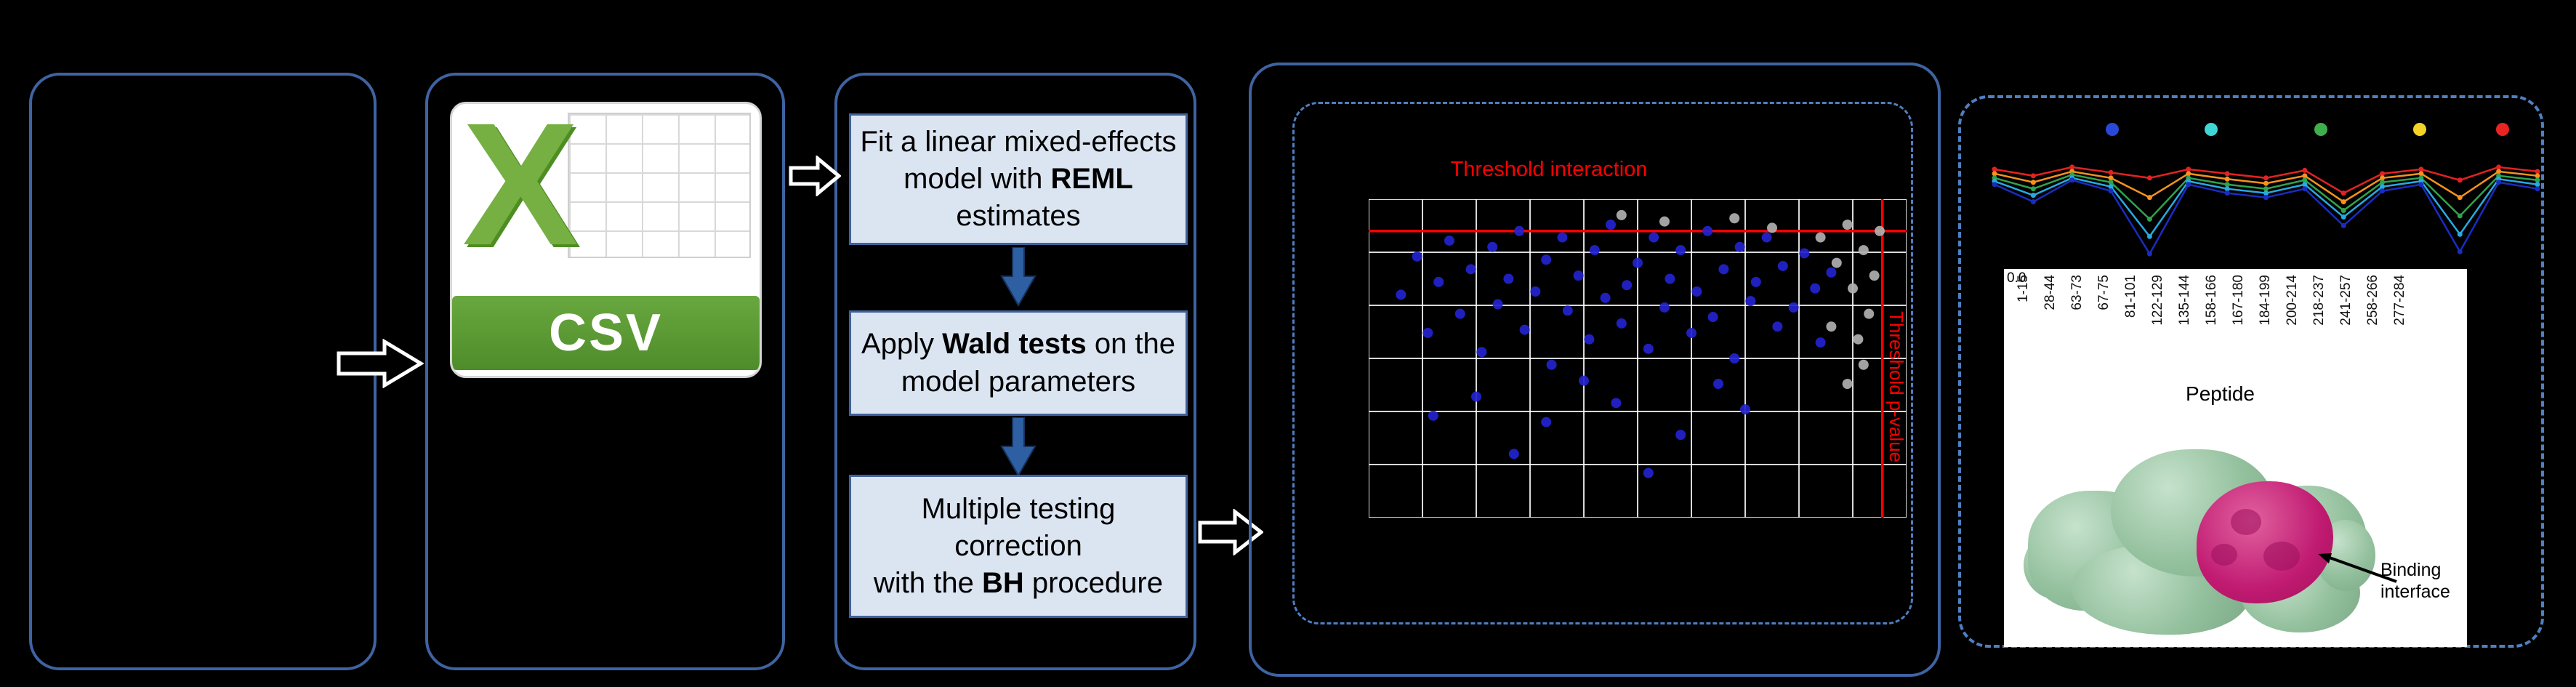 This screenshot has width=2576, height=687. Describe the element at coordinates (2211, 129) in the screenshot. I see `legend-dot-cyan` at that location.